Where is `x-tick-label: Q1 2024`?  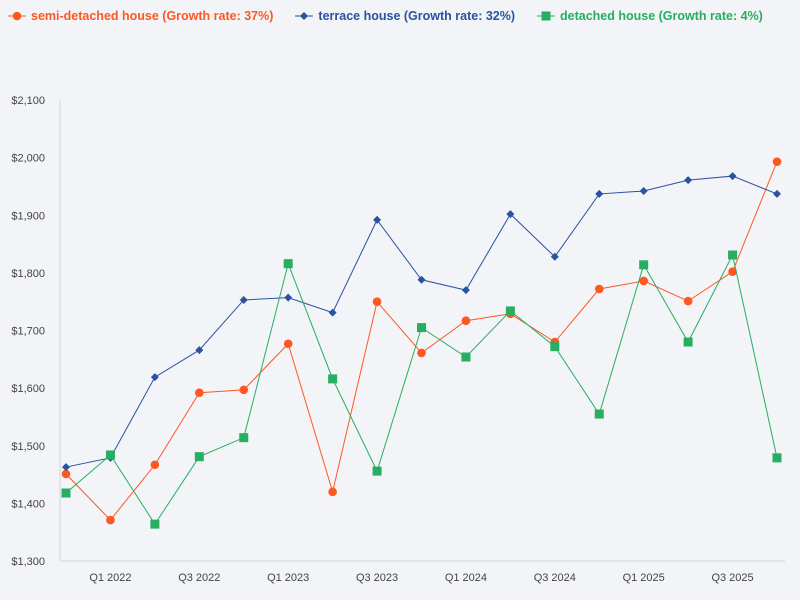 x-tick-label: Q1 2024 is located at coordinates (466, 578).